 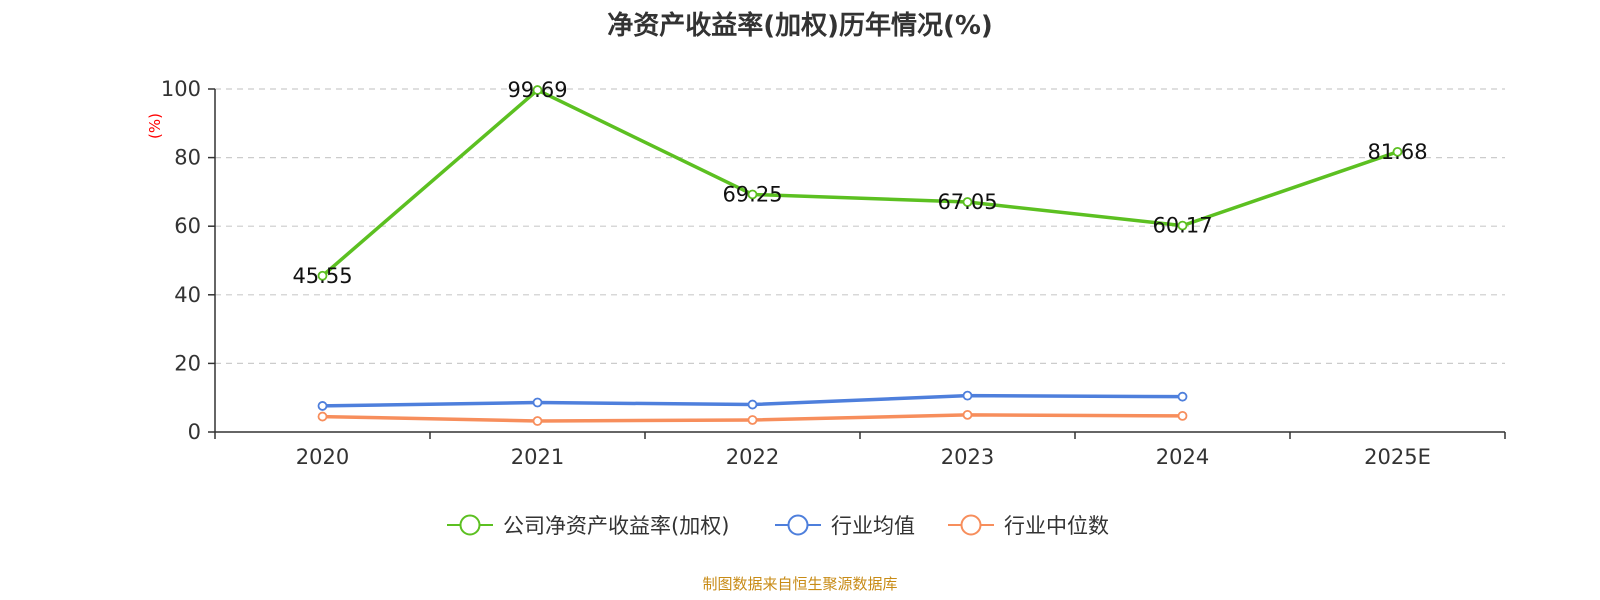 I want to click on y-tick-label: 20, so click(x=187, y=363).